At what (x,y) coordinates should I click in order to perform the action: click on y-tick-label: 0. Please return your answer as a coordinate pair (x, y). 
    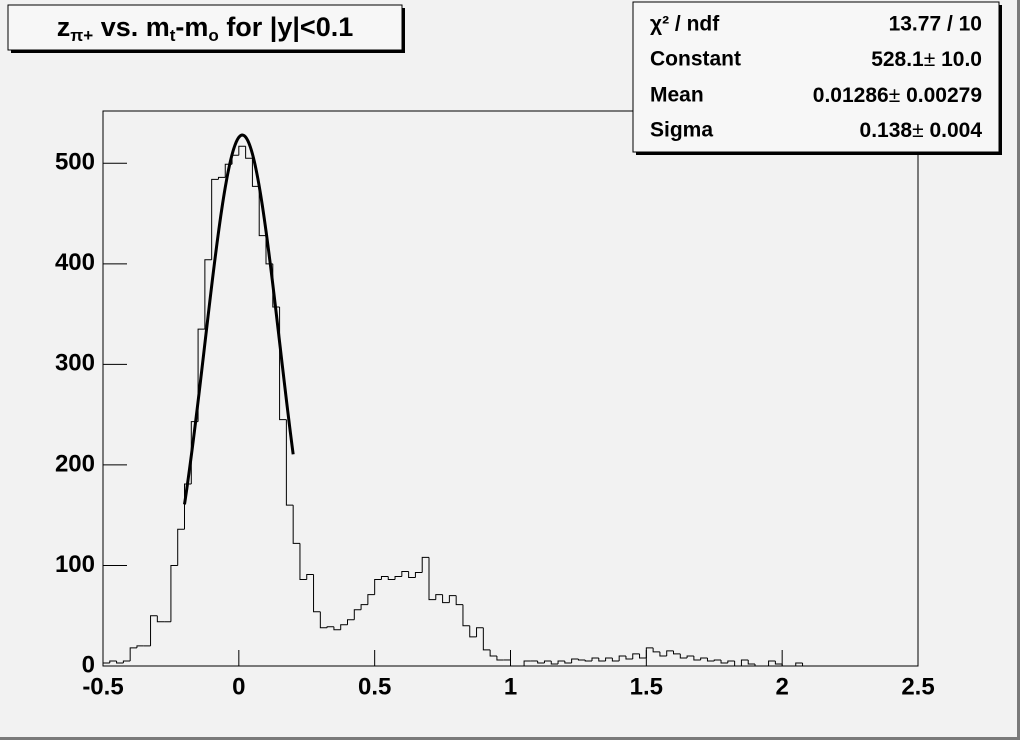
    Looking at the image, I should click on (88, 664).